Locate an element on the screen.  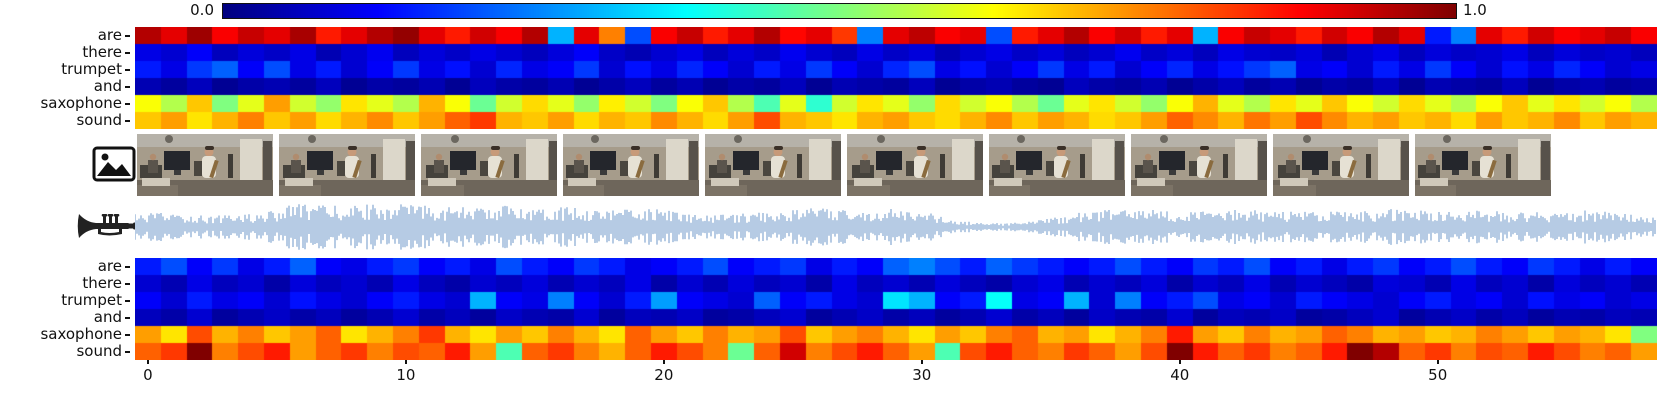
audio-waveform-path is located at coordinates (895, 227).